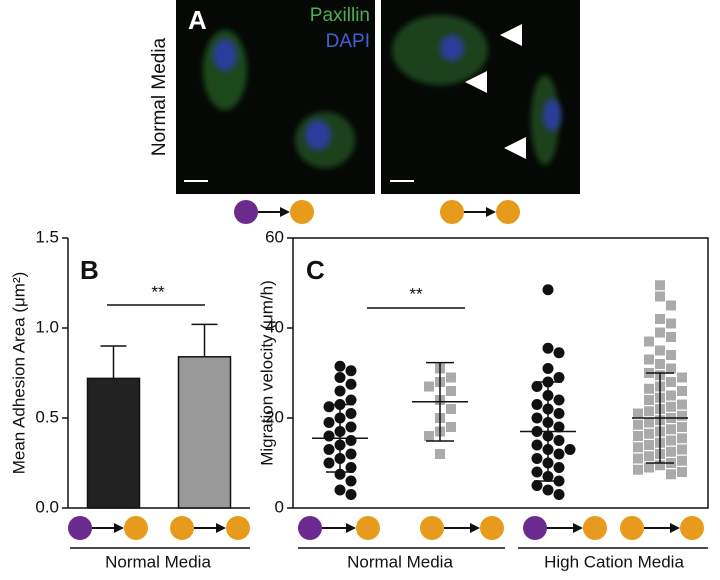 Image resolution: width=720 pixels, height=580 pixels. I want to click on y-tick-label: 60, so click(274, 236).